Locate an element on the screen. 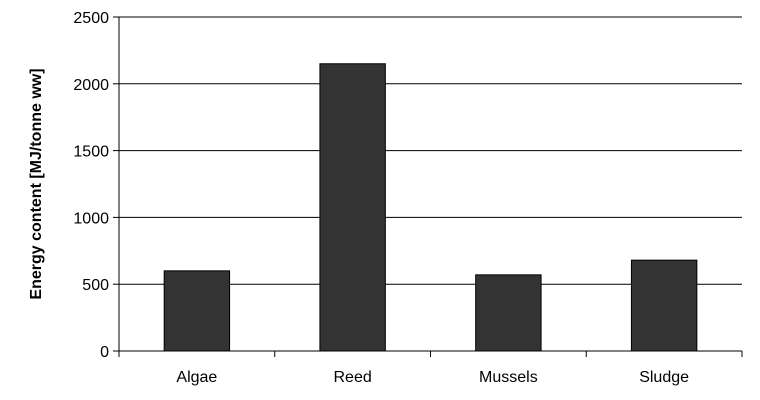 The image size is (760, 400). y-tick-label: 2500 is located at coordinates (91, 18).